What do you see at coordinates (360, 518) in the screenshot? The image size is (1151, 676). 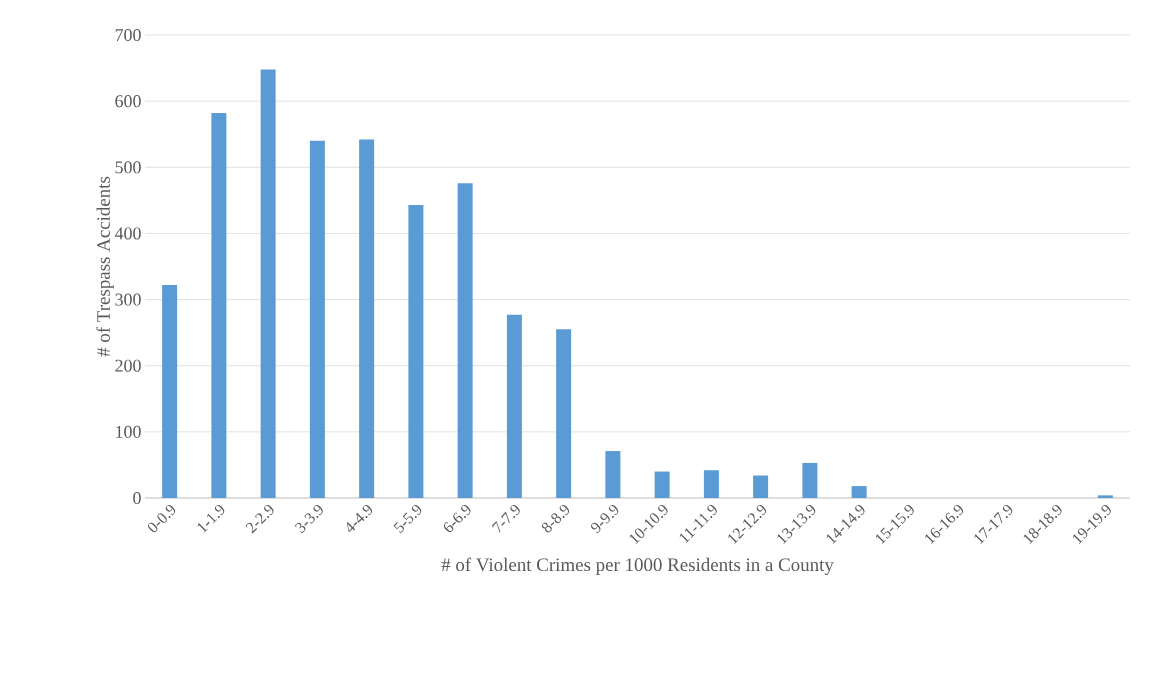 I see `x-tick-label: 4-4.9` at bounding box center [360, 518].